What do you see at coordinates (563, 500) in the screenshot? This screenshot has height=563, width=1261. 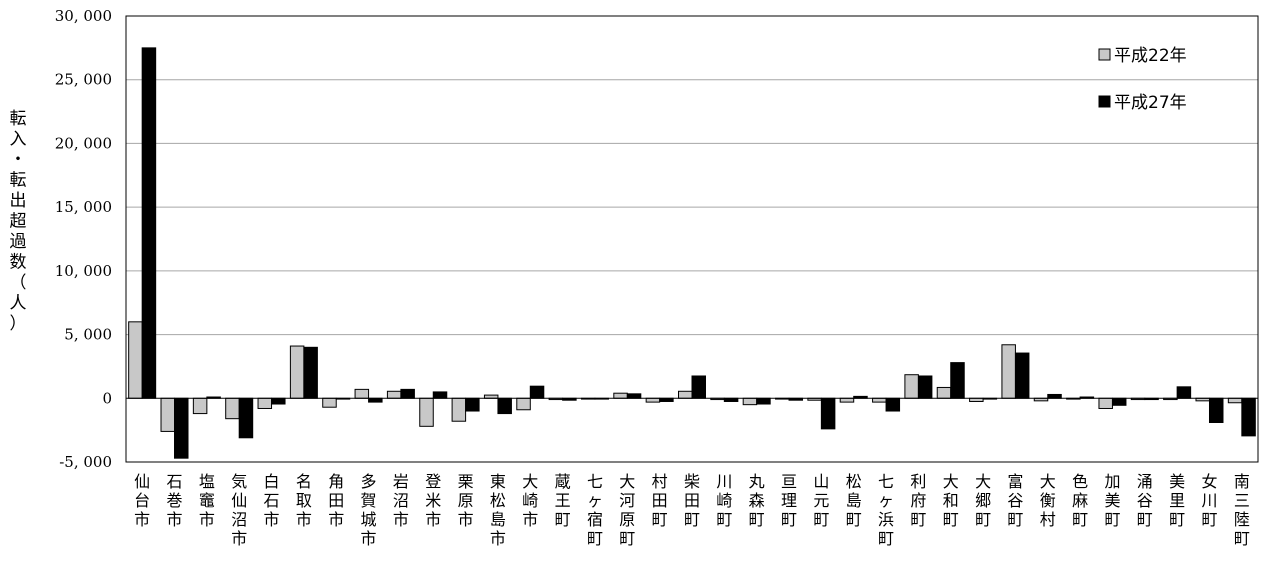 I see `category-label: 蔵王町` at bounding box center [563, 500].